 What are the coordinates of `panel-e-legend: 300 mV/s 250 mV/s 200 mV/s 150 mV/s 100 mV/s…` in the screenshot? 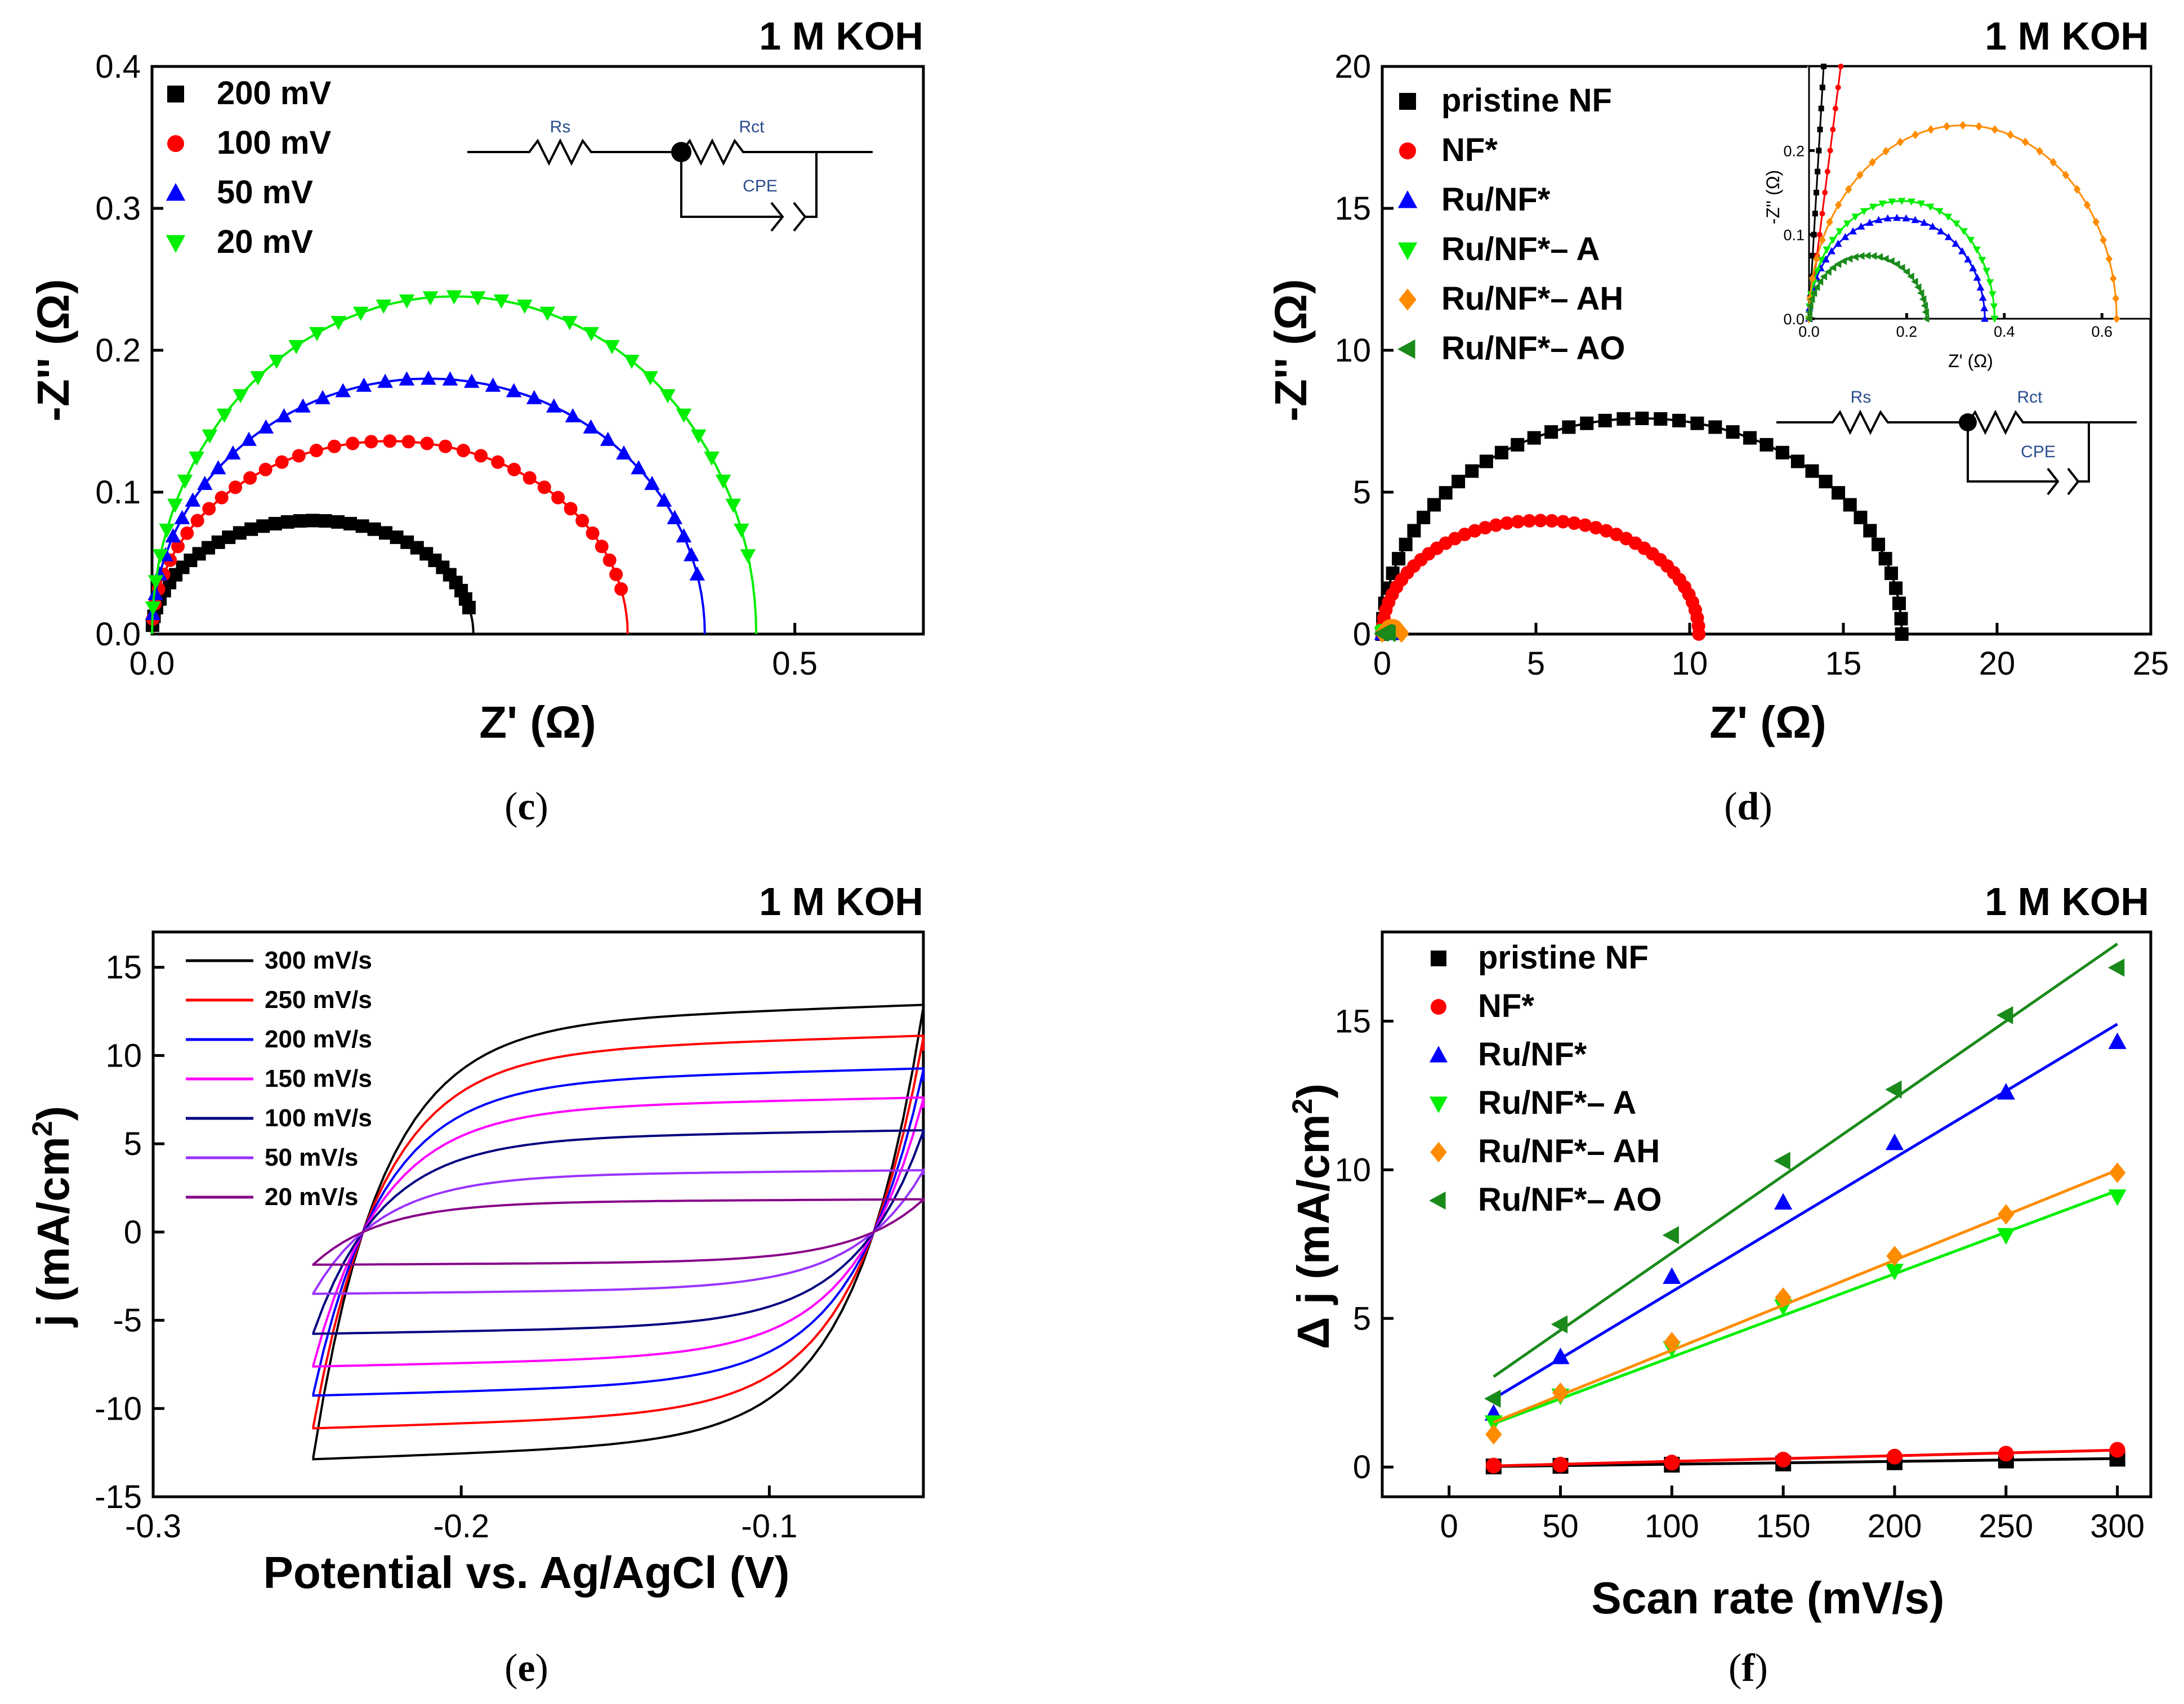 It's located at (279, 1079).